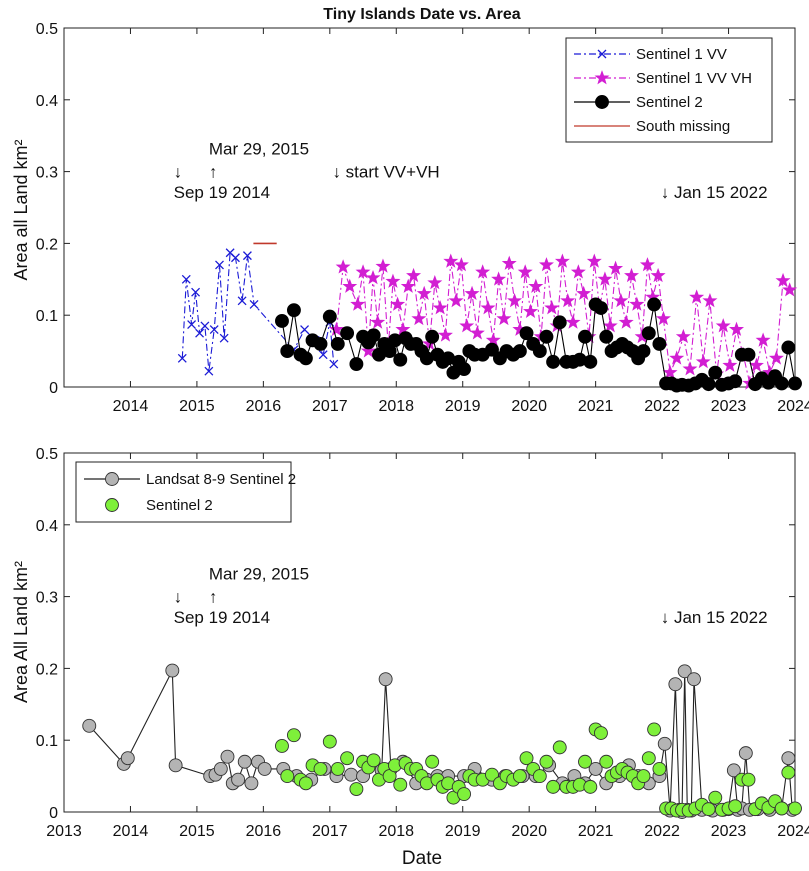 This screenshot has width=809, height=871. What do you see at coordinates (178, 171) in the screenshot?
I see `annotation: ↓` at bounding box center [178, 171].